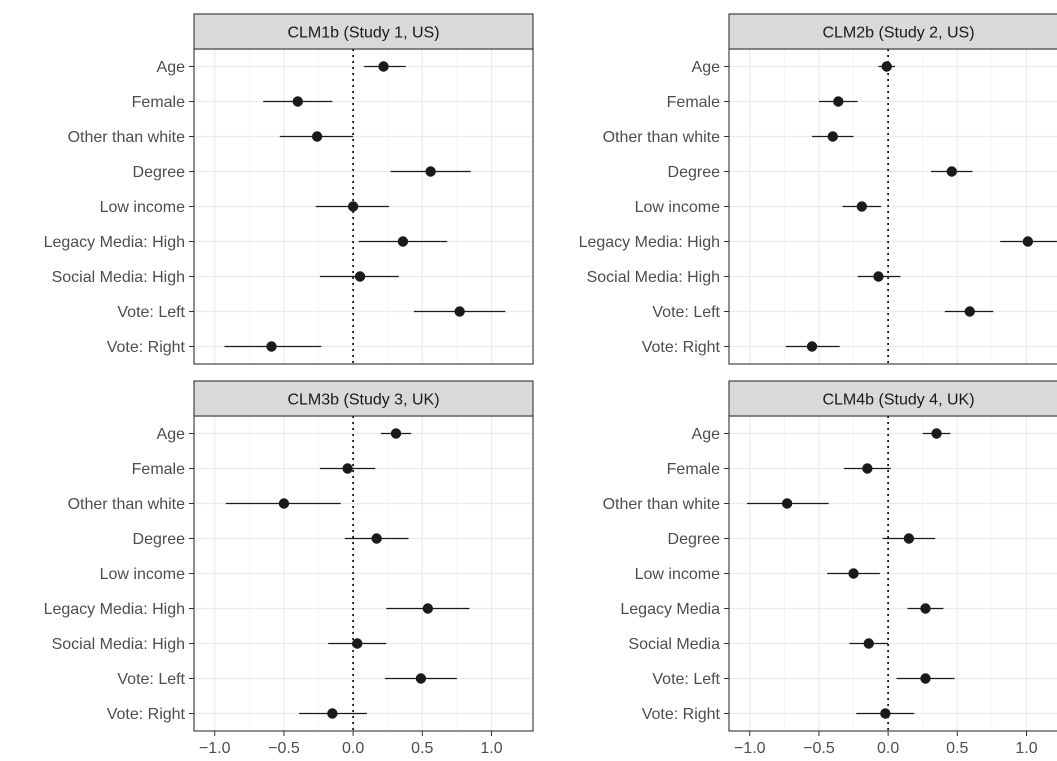 The width and height of the screenshot is (1057, 761). I want to click on facet-title: CLM2b (Study 2, US), so click(898, 33).